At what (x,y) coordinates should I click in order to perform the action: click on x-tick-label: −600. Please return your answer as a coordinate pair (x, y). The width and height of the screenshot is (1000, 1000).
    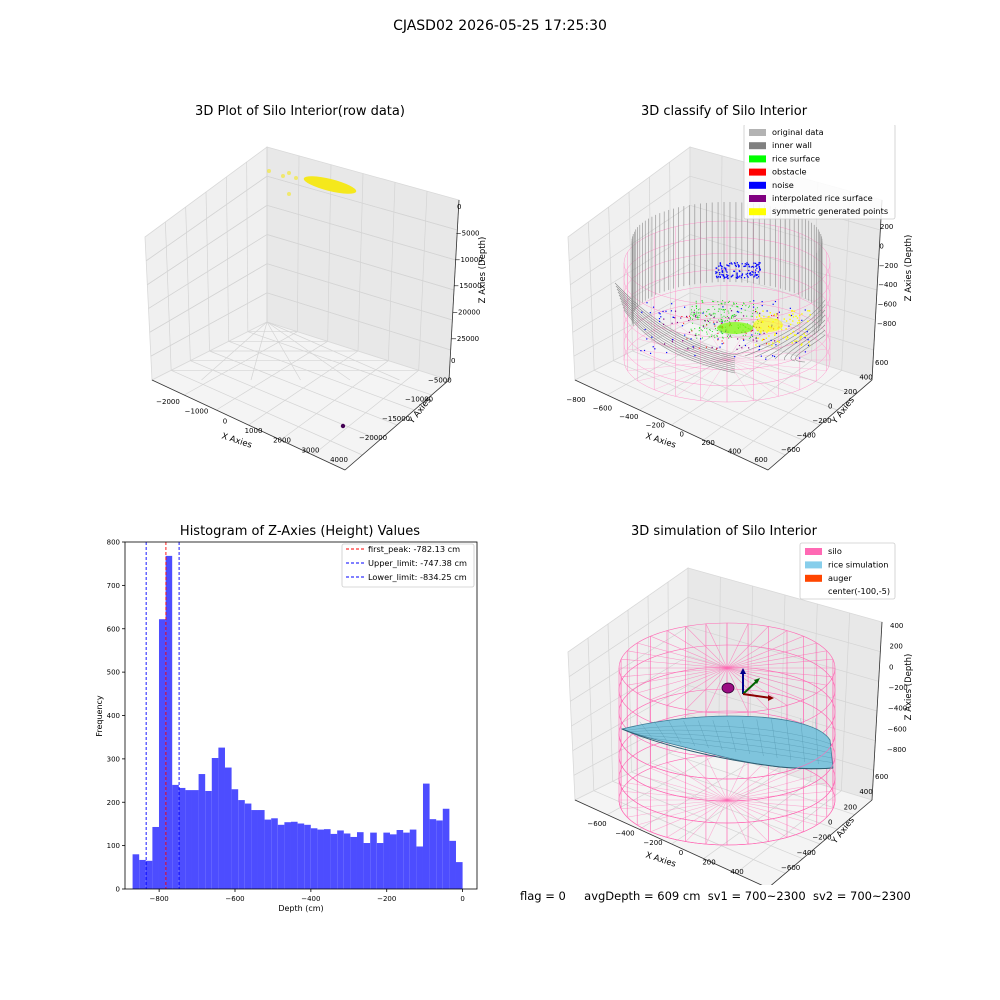
    Looking at the image, I should click on (596, 824).